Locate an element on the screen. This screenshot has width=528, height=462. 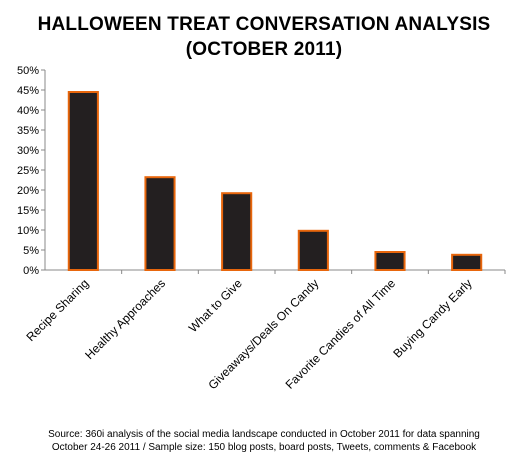
y-tick-label: 20% is located at coordinates (28, 191).